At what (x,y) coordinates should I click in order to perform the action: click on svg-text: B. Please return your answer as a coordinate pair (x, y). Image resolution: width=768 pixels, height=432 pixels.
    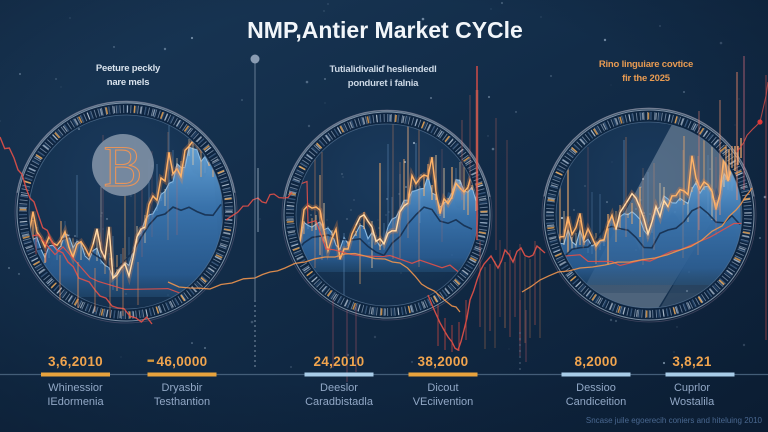
    Looking at the image, I should click on (123, 166).